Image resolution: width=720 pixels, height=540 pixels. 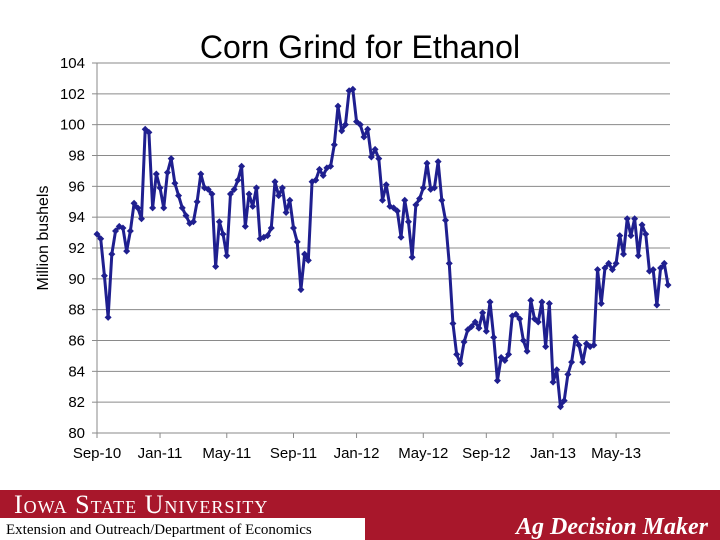 What do you see at coordinates (76, 433) in the screenshot?
I see `y-tick-label: 80` at bounding box center [76, 433].